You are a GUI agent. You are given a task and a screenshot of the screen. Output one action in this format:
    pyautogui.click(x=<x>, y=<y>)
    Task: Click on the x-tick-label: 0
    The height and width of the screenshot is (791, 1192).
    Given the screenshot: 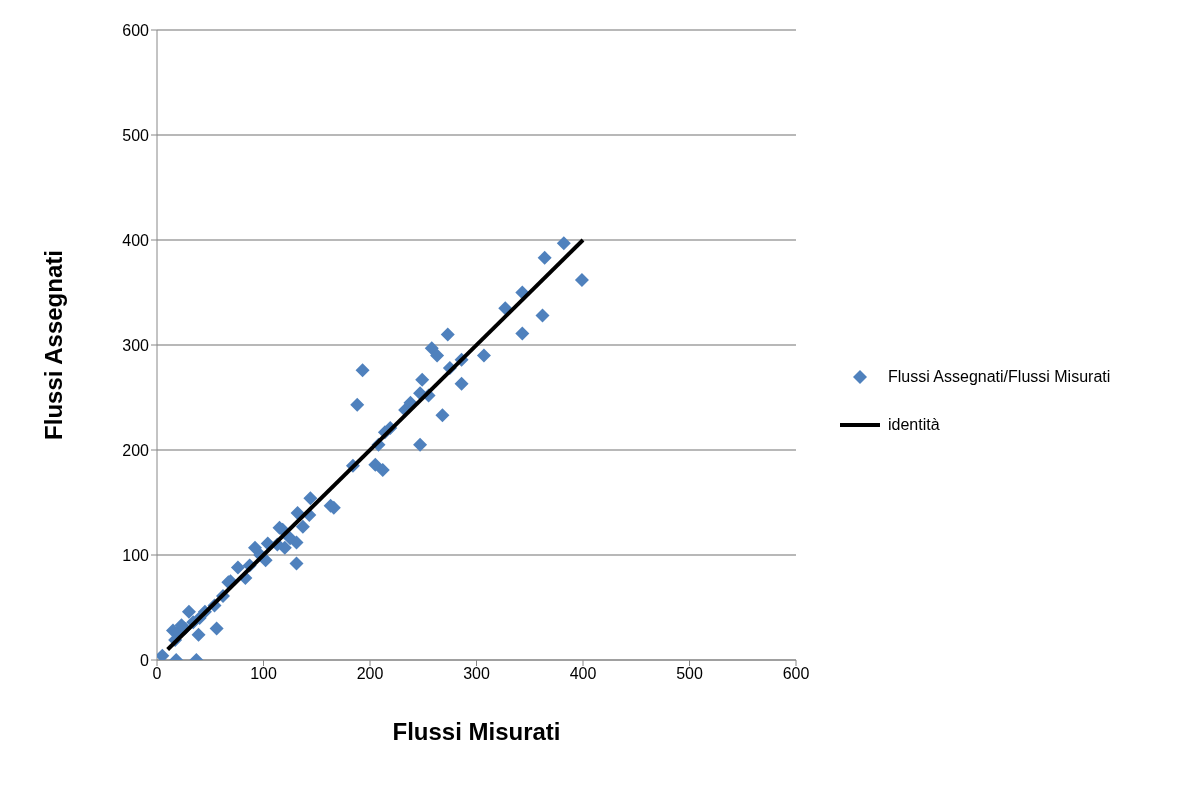 What is the action you would take?
    pyautogui.click(x=157, y=674)
    